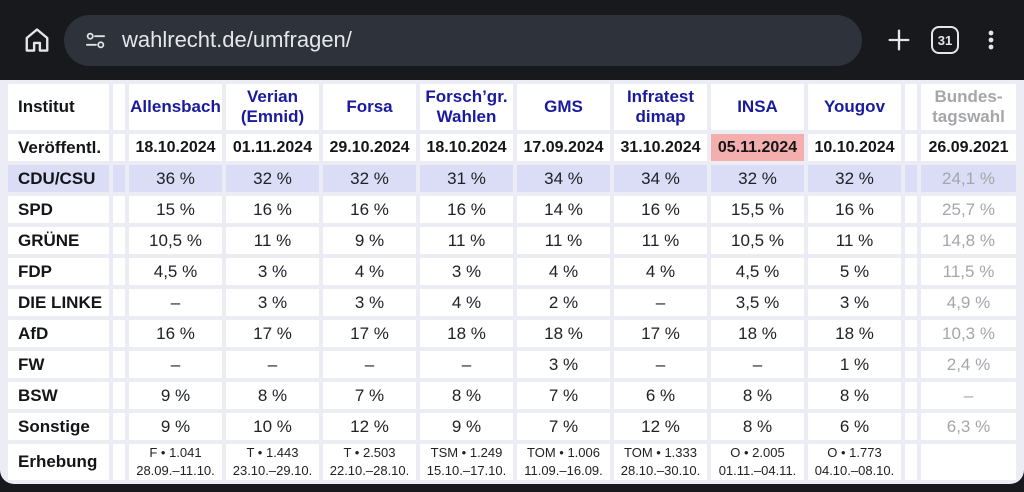 The image size is (1024, 492). What do you see at coordinates (58, 271) in the screenshot?
I see `party-label: FDP` at bounding box center [58, 271].